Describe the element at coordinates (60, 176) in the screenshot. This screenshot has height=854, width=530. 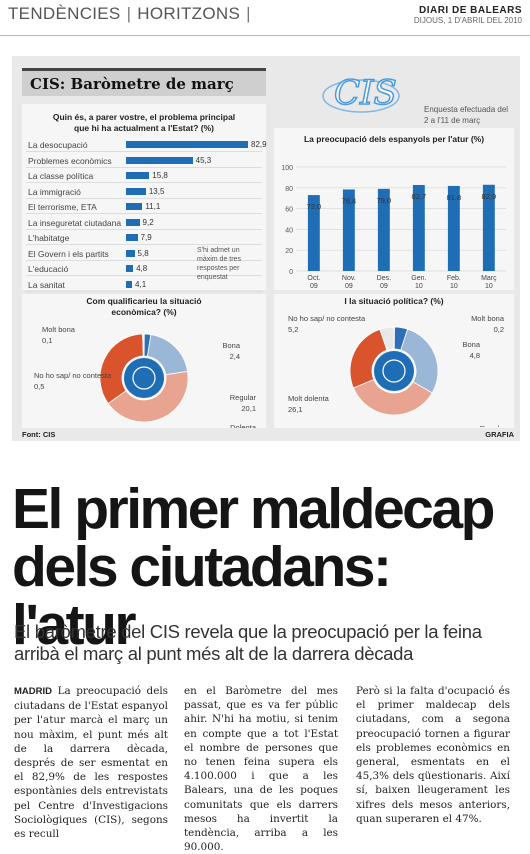
I see `problem-category-label: La classe política` at that location.